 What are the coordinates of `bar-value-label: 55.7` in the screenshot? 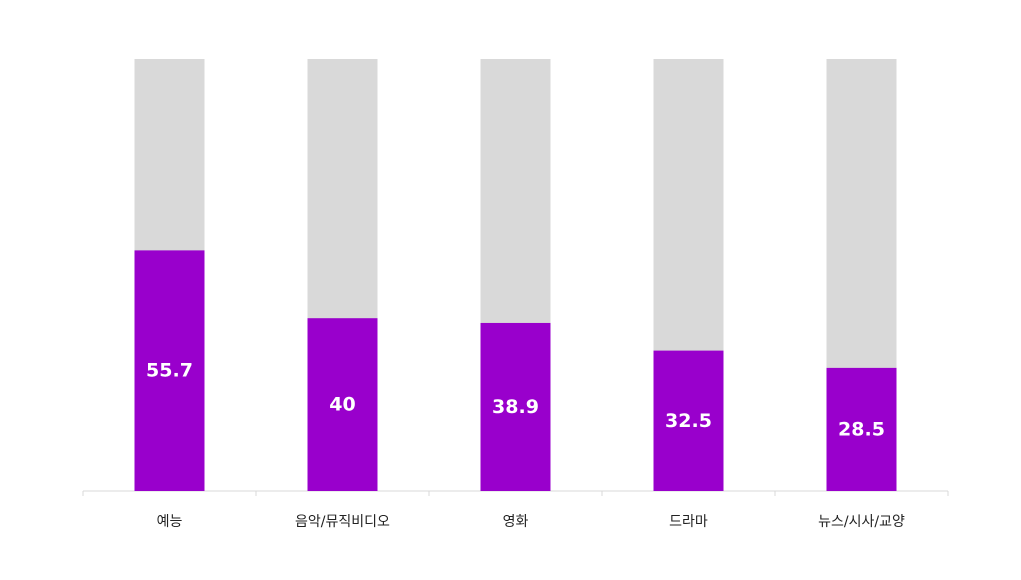 It's located at (169, 371).